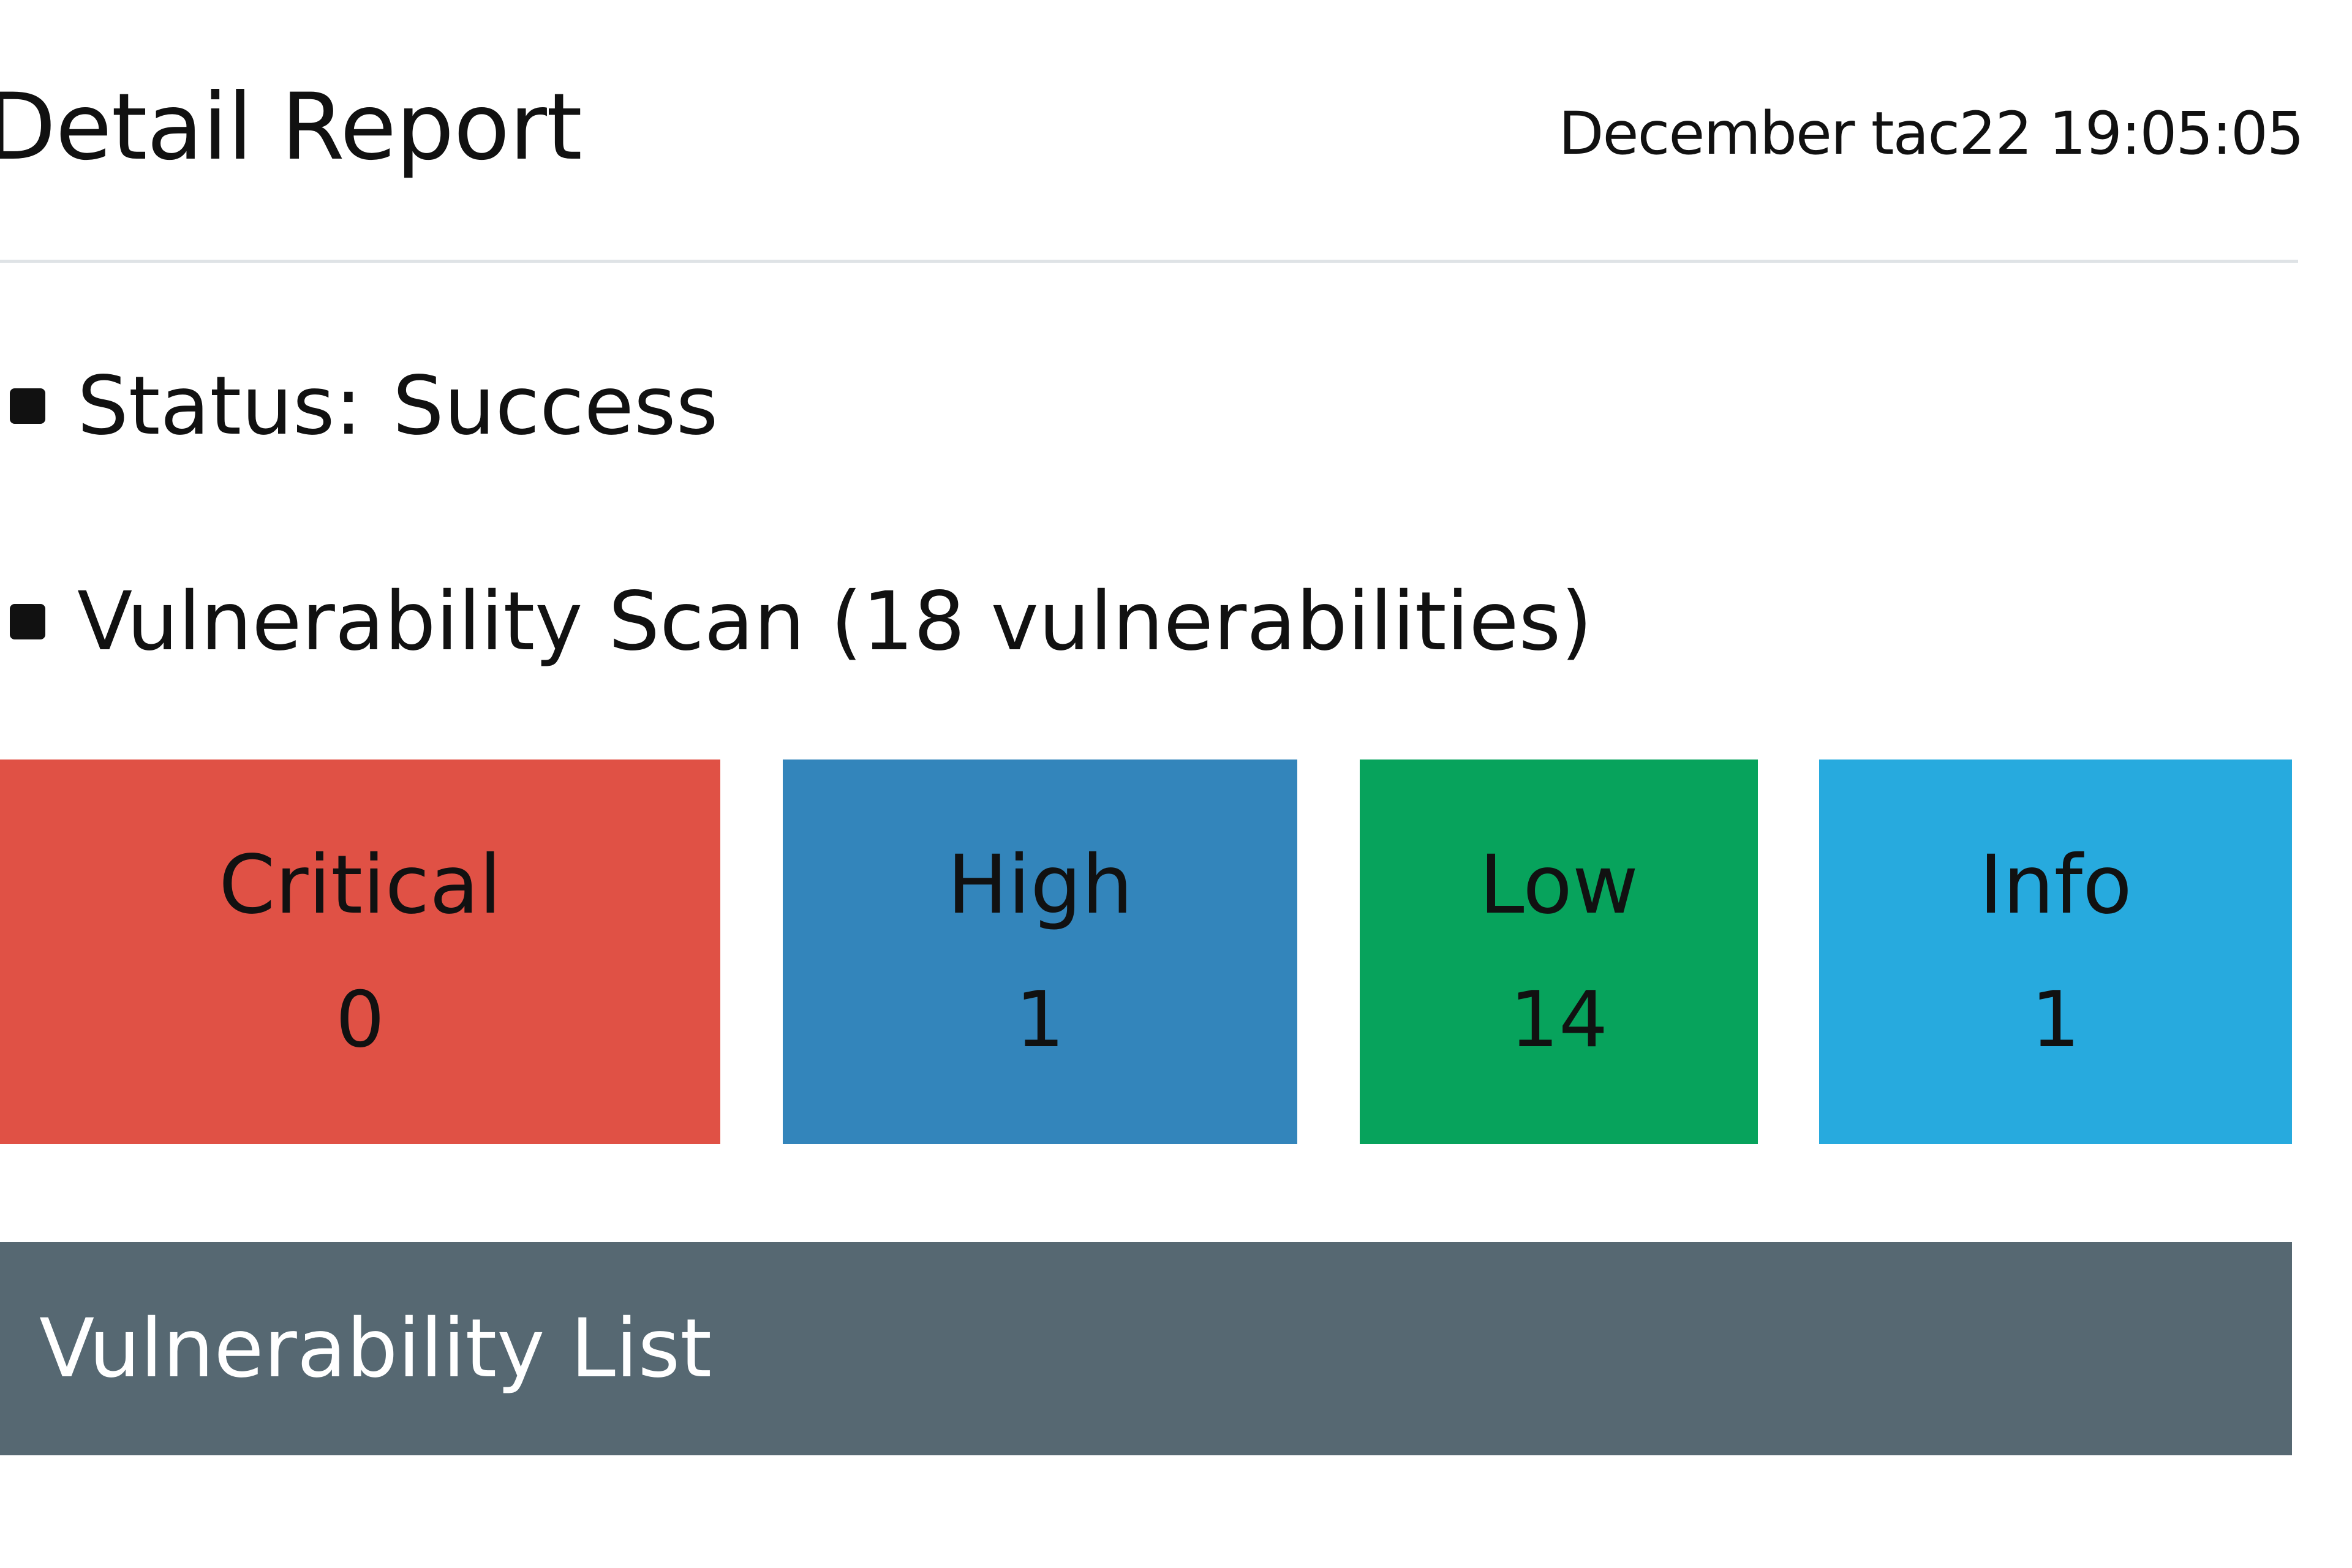  What do you see at coordinates (291, 127) in the screenshot?
I see `page-title: Detail Report` at bounding box center [291, 127].